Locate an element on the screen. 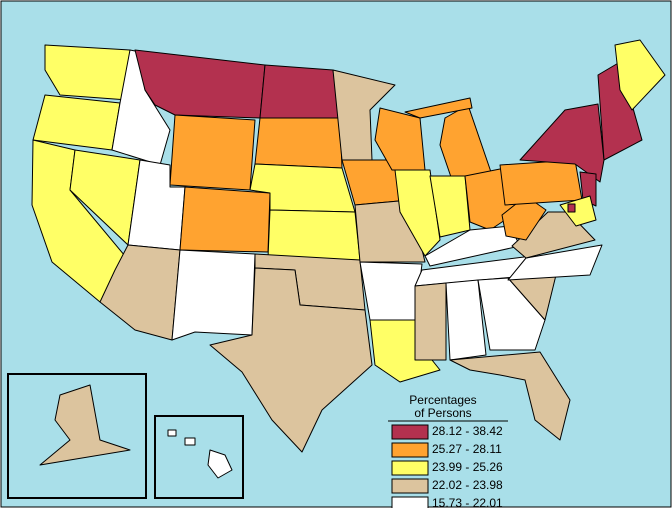 The image size is (672, 508). legend-label: 22.02 - 23.98 is located at coordinates (467, 485).